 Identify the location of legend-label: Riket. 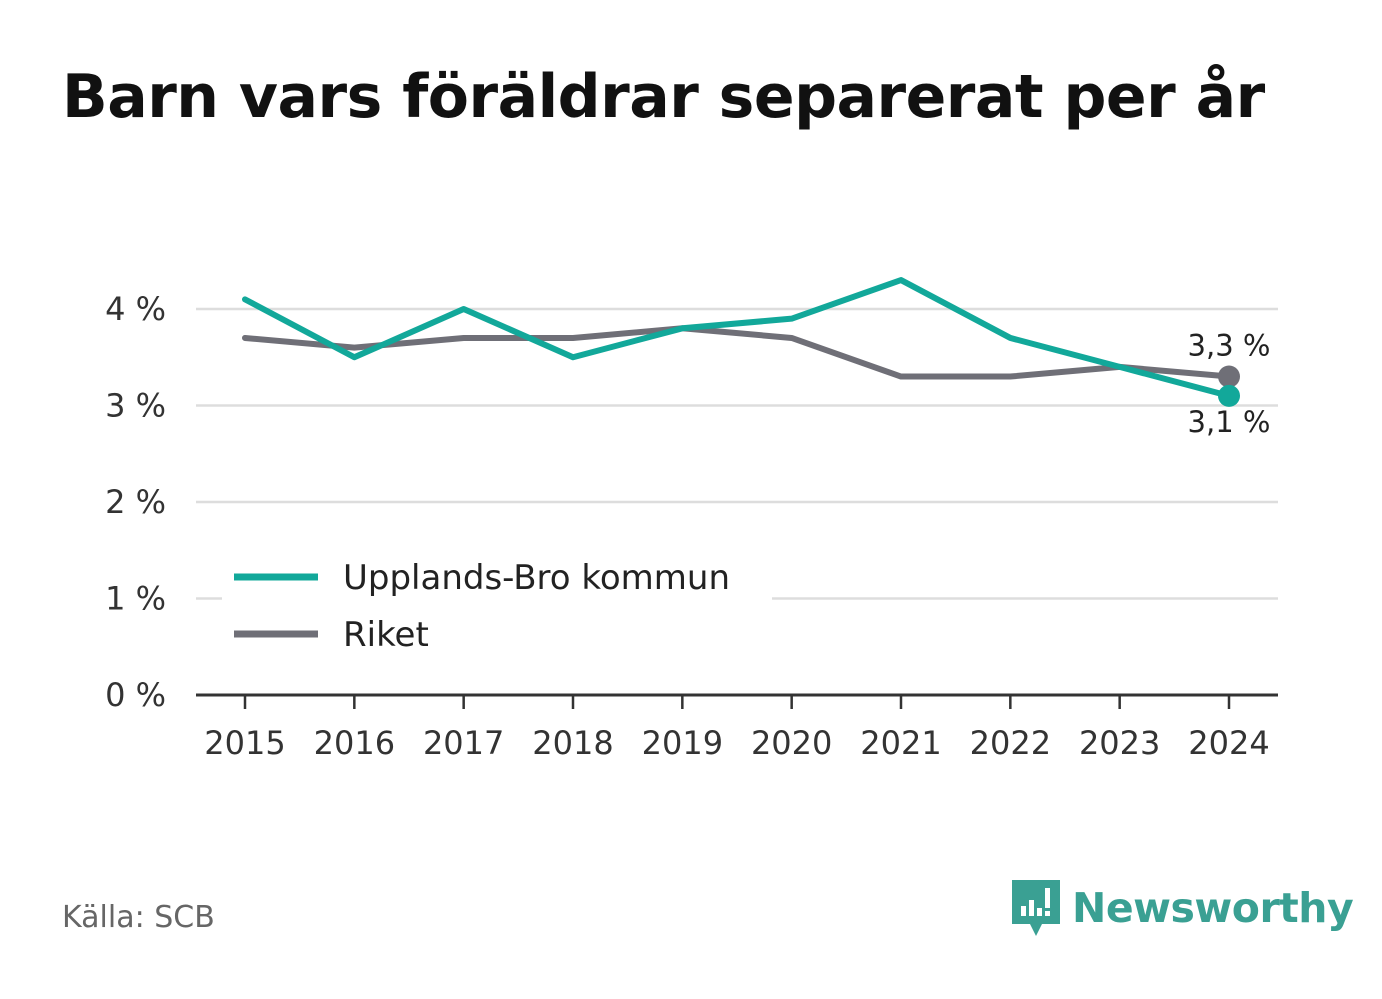
(386, 635).